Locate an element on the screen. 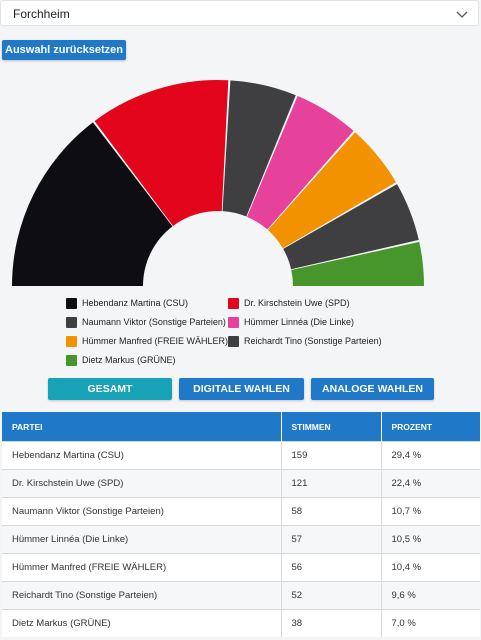  cell-votes: 58 is located at coordinates (331, 511).